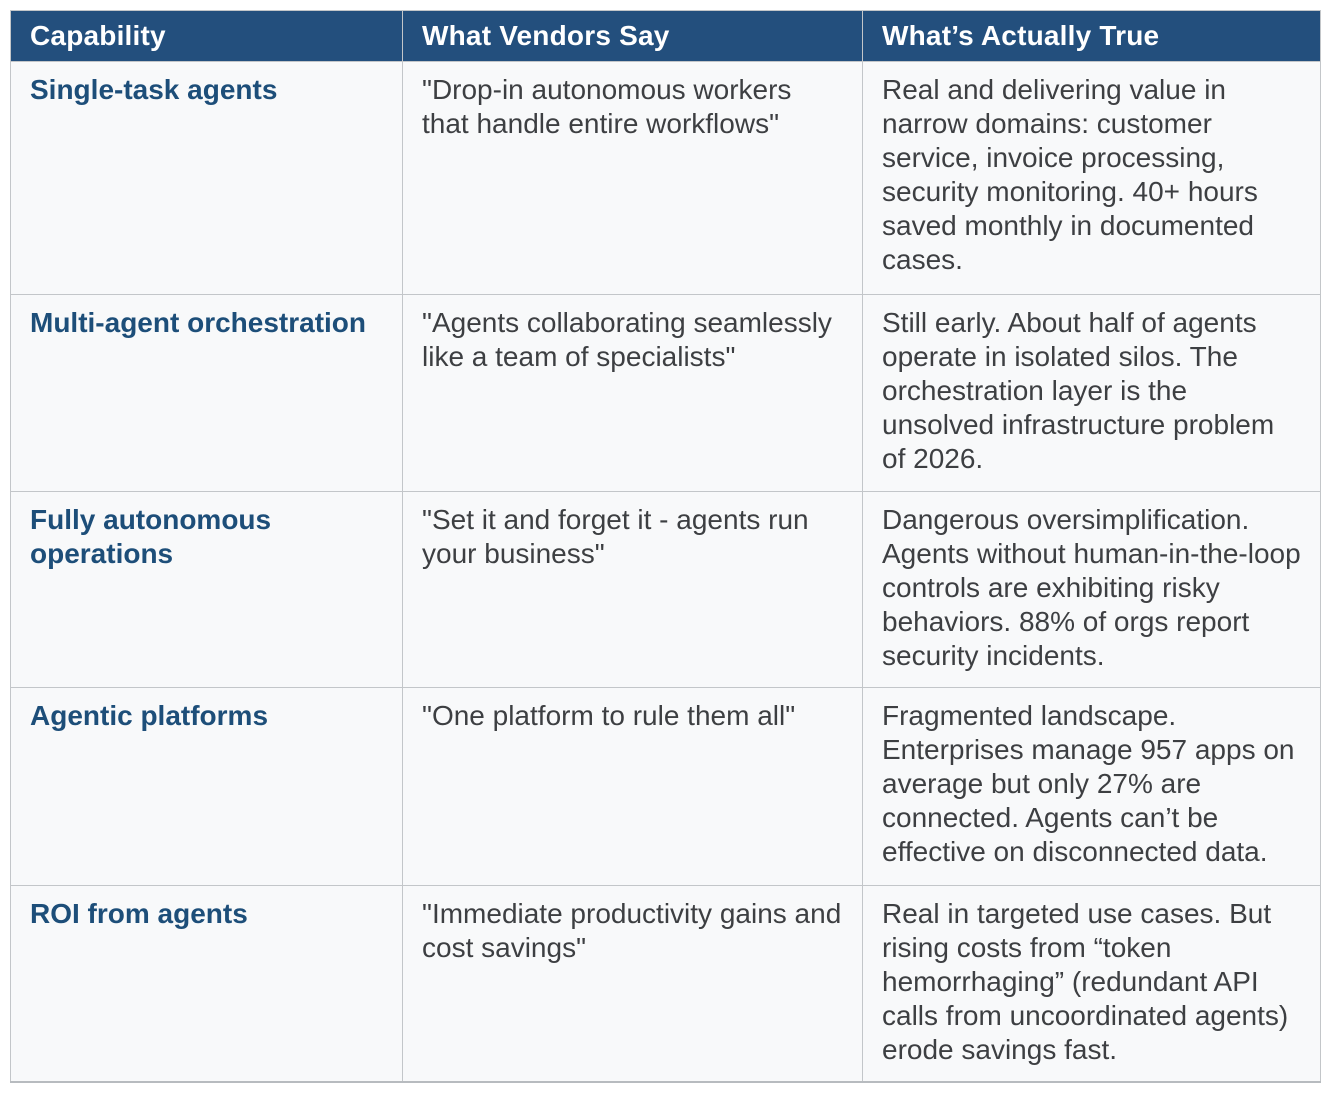 The image size is (1330, 1100). I want to click on capability-cell: Fully autonomous operations, so click(206, 589).